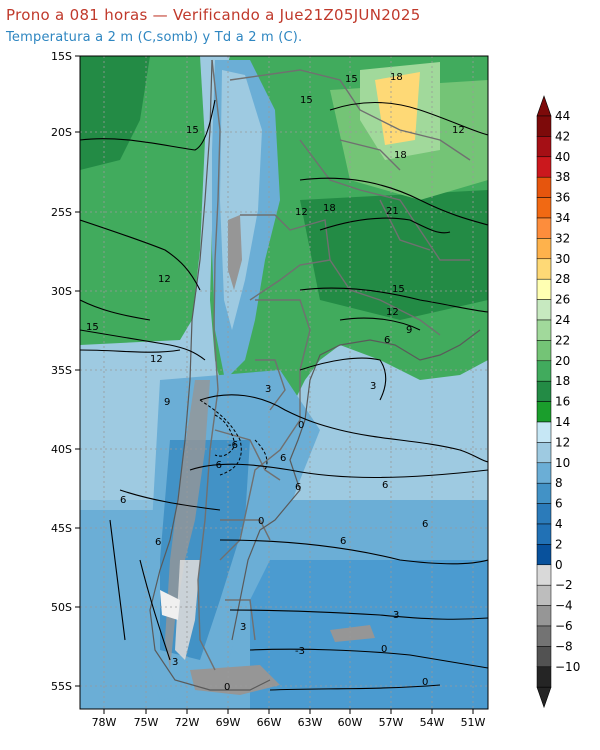 This screenshot has width=600, height=750. Describe the element at coordinates (562, 422) in the screenshot. I see `colorbar-label: 14` at that location.